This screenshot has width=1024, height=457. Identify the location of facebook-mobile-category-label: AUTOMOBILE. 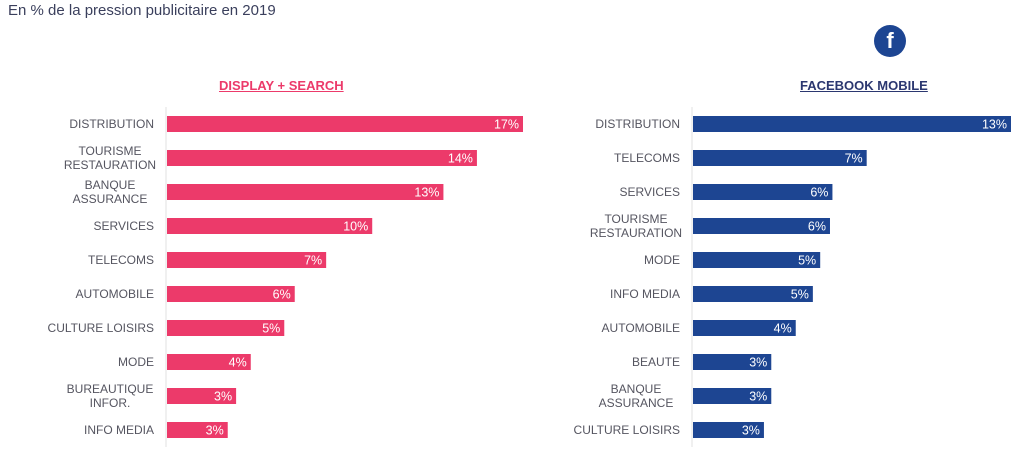
(641, 328).